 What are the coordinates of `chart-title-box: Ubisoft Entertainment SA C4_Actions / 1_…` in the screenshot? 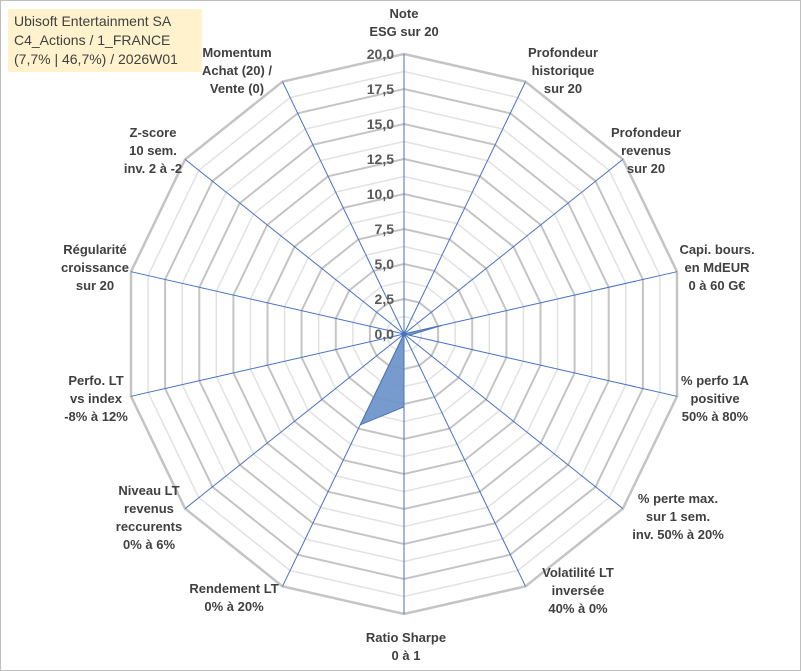 It's located at (105, 40).